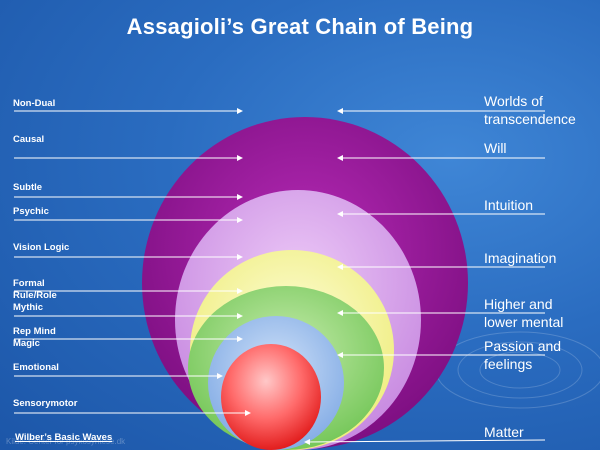 This screenshot has height=450, width=600. I want to click on label-line: Worlds of, so click(513, 101).